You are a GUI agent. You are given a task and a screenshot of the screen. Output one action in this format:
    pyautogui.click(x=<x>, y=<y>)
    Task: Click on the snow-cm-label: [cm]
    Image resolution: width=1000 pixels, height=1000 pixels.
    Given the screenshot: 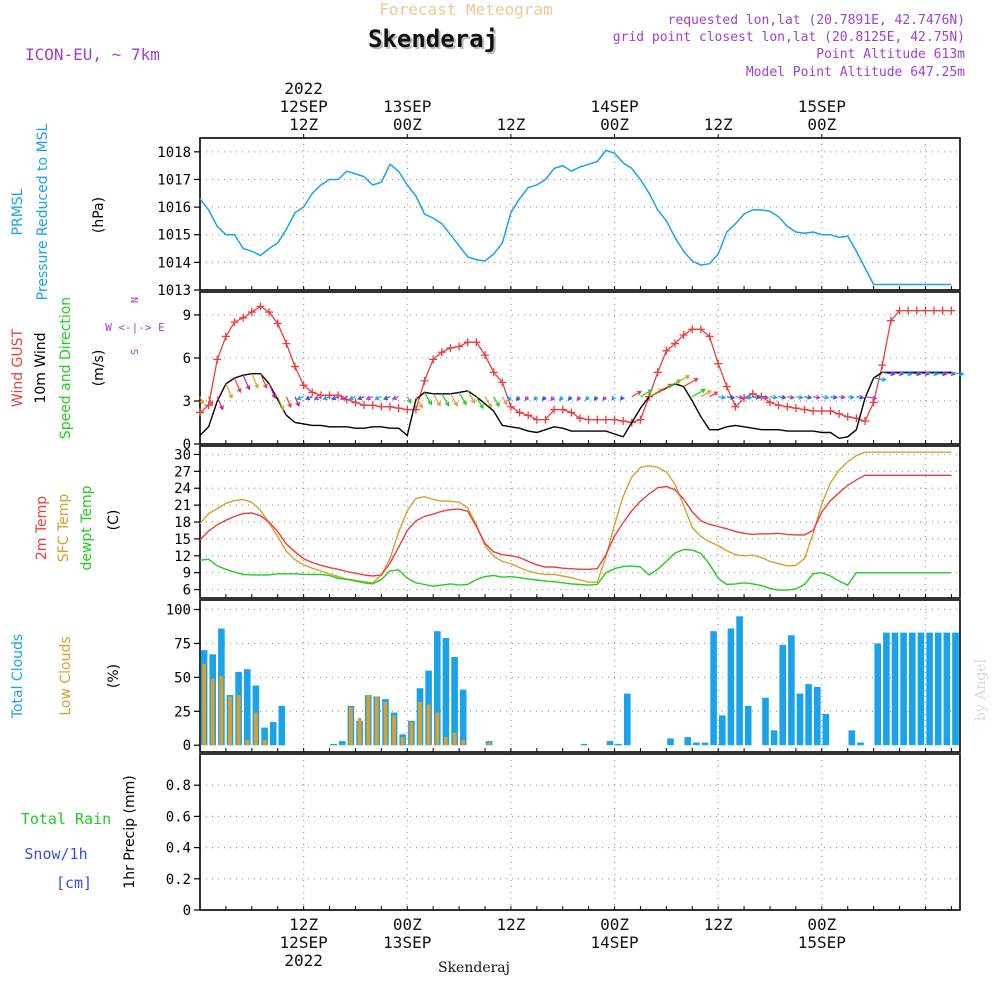 What is the action you would take?
    pyautogui.click(x=74, y=883)
    